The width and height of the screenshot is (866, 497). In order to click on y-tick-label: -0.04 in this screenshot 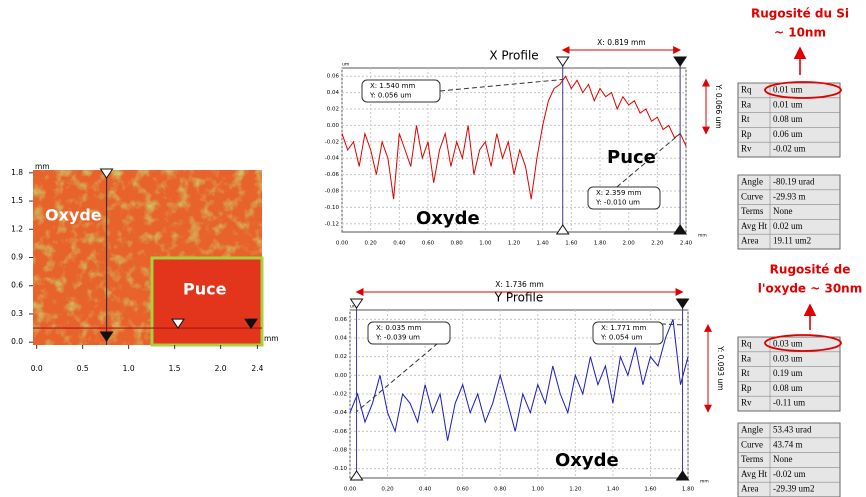, I will do `click(332, 159)`.